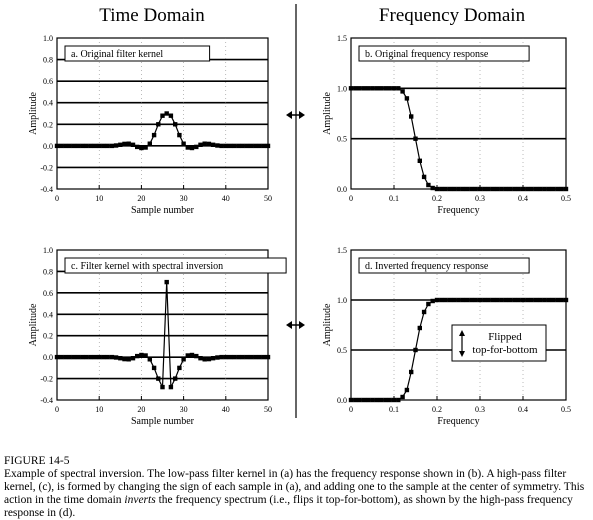 This screenshot has height=520, width=593. What do you see at coordinates (226, 409) in the screenshot?
I see `x-tick-label: 40` at bounding box center [226, 409].